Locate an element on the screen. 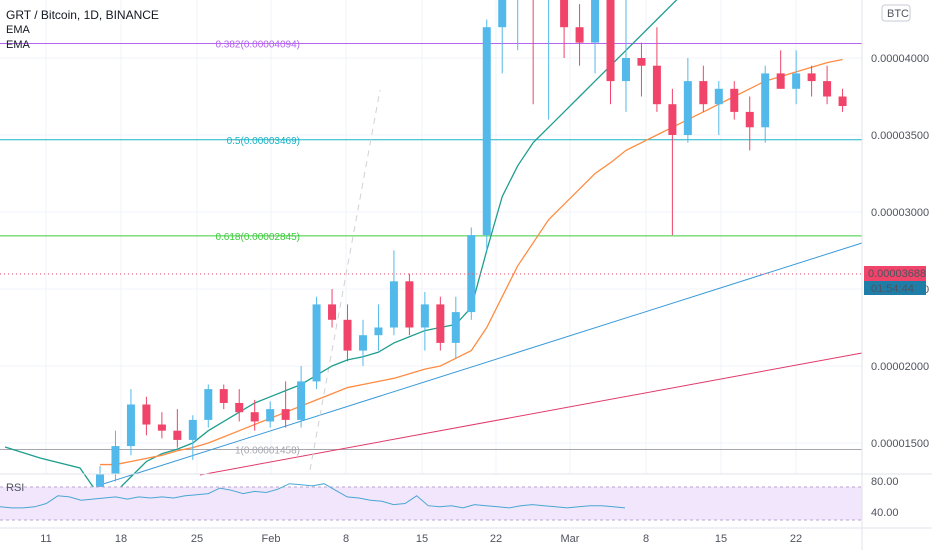 This screenshot has width=932, height=550. price-tick: 0.00003500 is located at coordinates (900, 136).